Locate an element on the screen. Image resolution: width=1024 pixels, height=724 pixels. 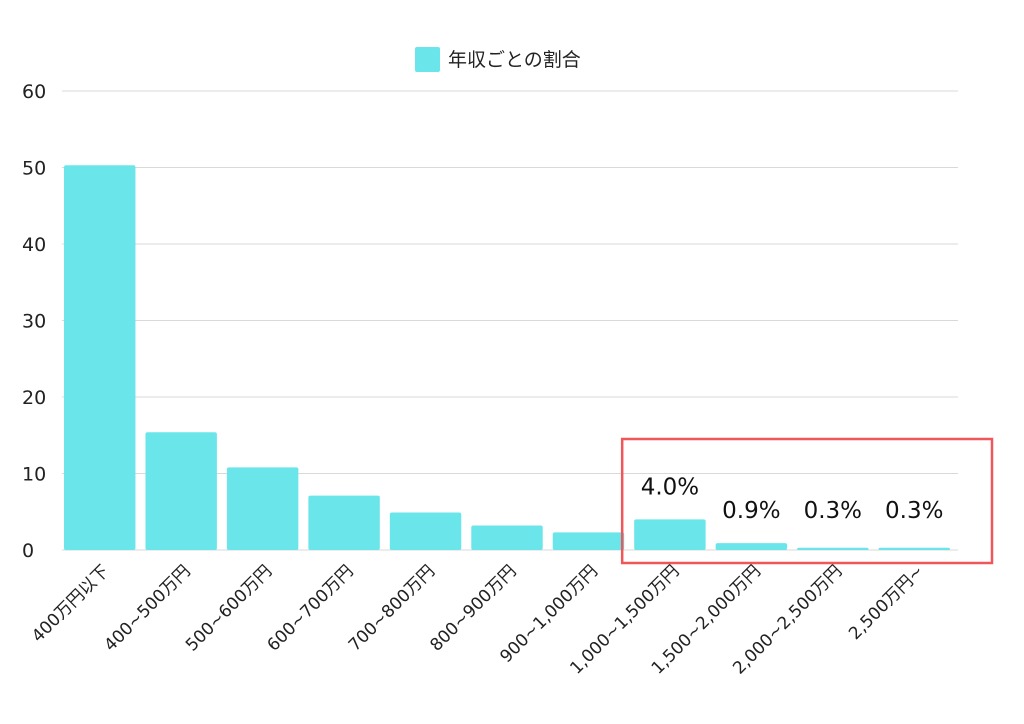
x-tick-label: 700~800万円 is located at coordinates (392, 608).